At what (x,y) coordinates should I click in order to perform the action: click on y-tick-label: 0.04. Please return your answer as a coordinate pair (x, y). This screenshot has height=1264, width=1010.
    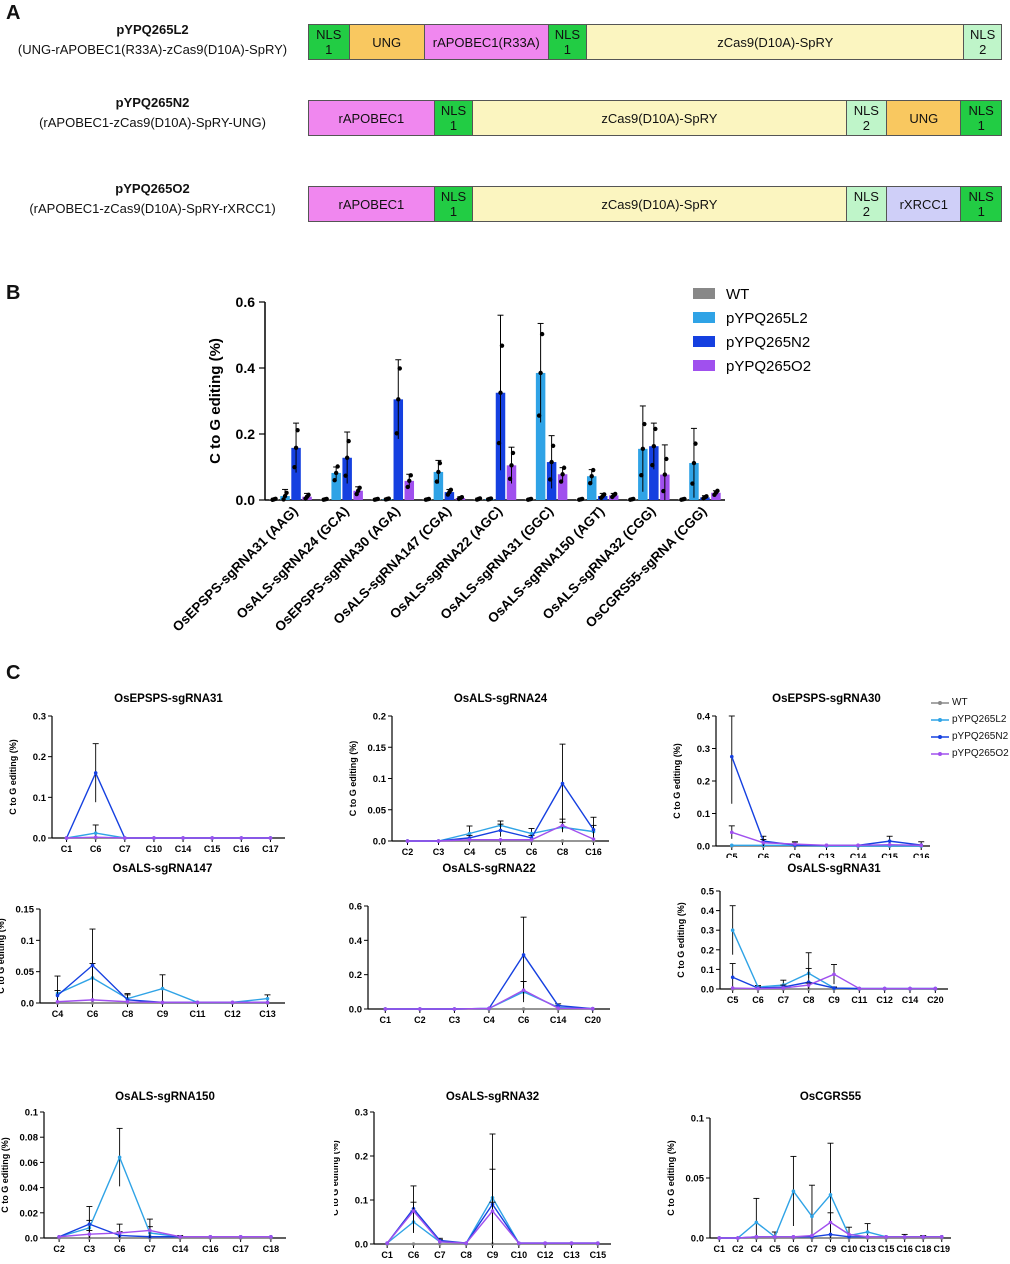
    Looking at the image, I should click on (29, 1188).